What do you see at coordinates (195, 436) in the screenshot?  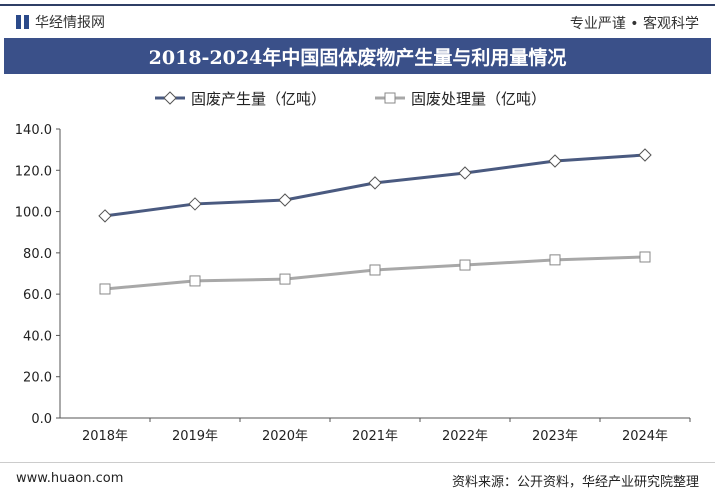 I see `x-tick-label: 2019年` at bounding box center [195, 436].